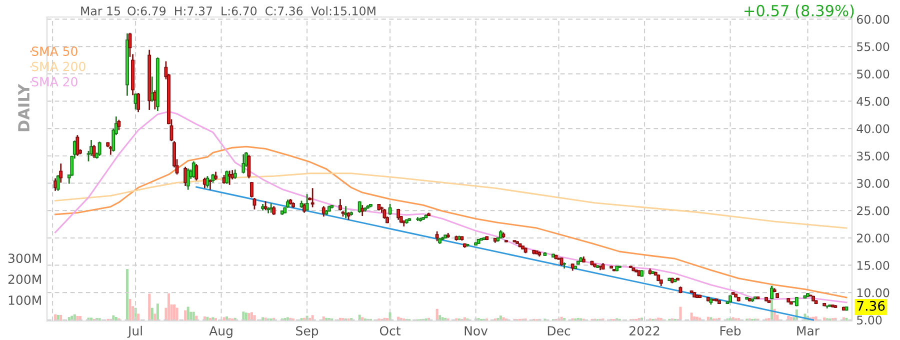  What do you see at coordinates (476, 331) in the screenshot?
I see `x-tick-label: Nov` at bounding box center [476, 331].